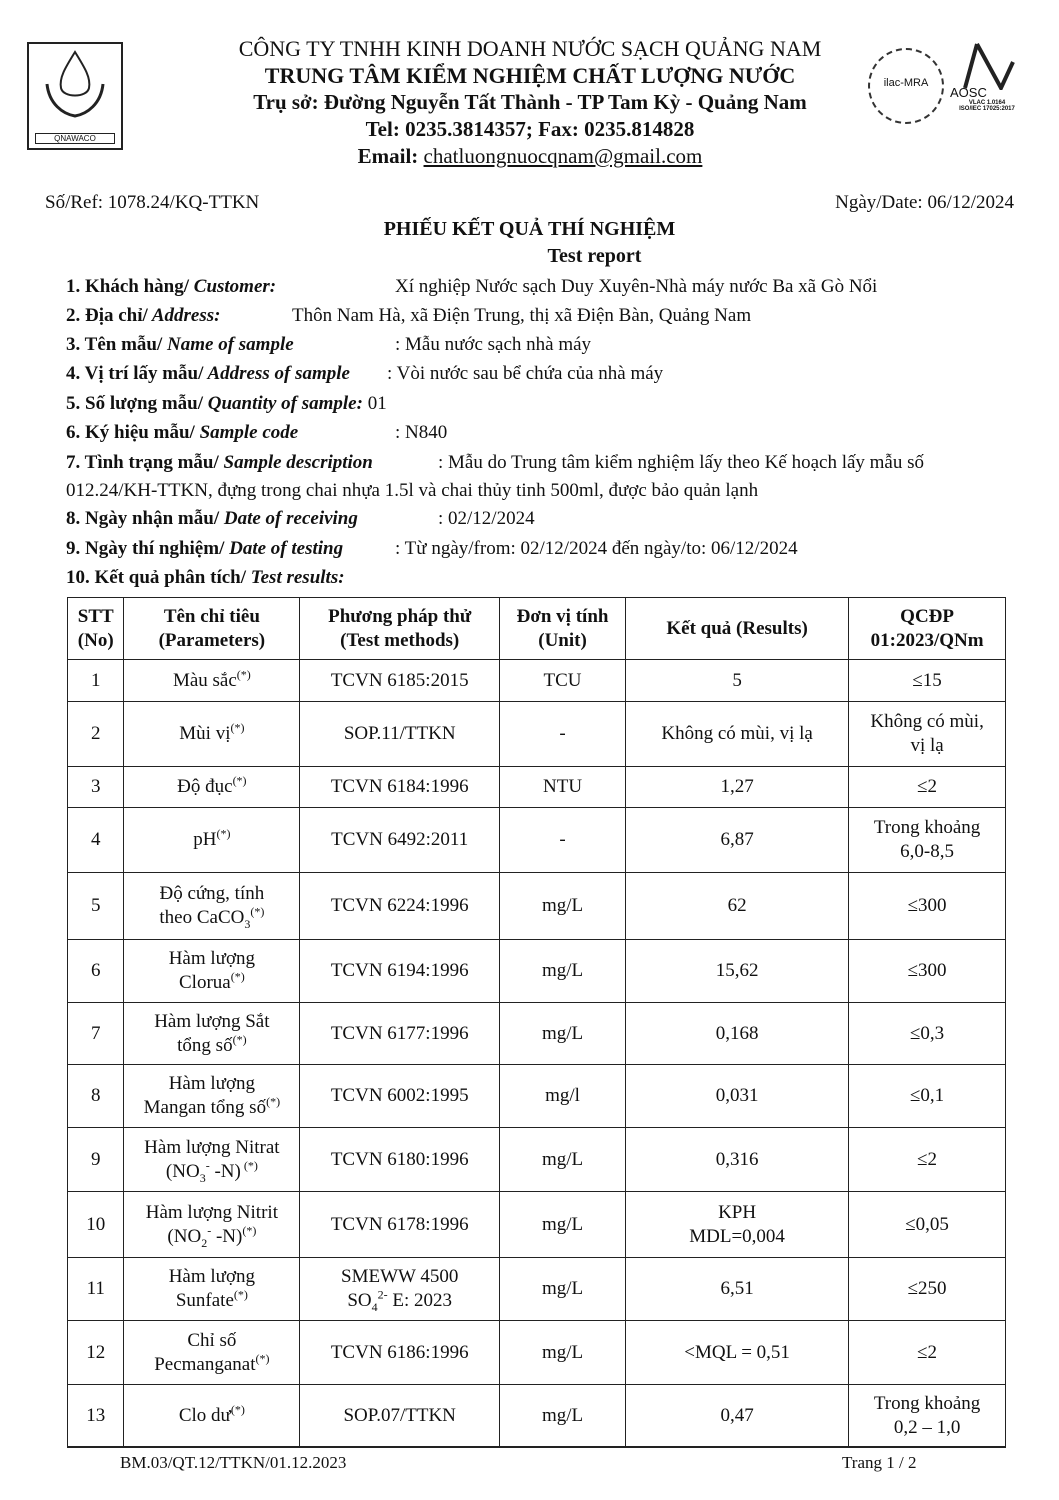 The height and width of the screenshot is (1500, 1059). What do you see at coordinates (205, 1107) in the screenshot?
I see `text-part: Mangan tổng số` at bounding box center [205, 1107].